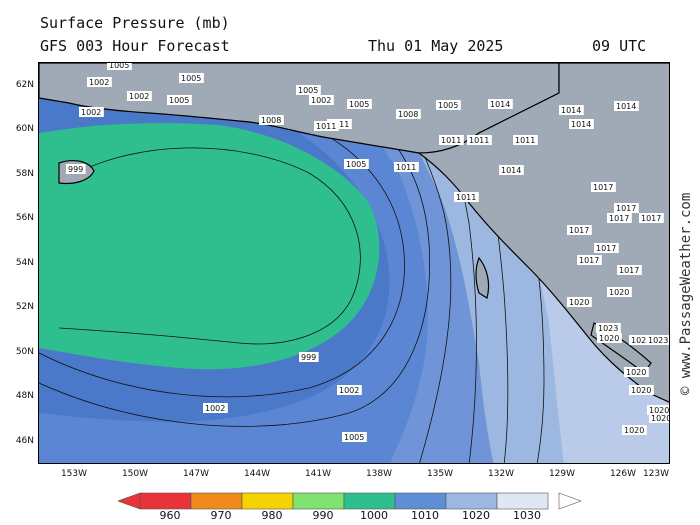 The width and height of the screenshot is (700, 525). I want to click on lat-label-60N: 60N, so click(24, 129).